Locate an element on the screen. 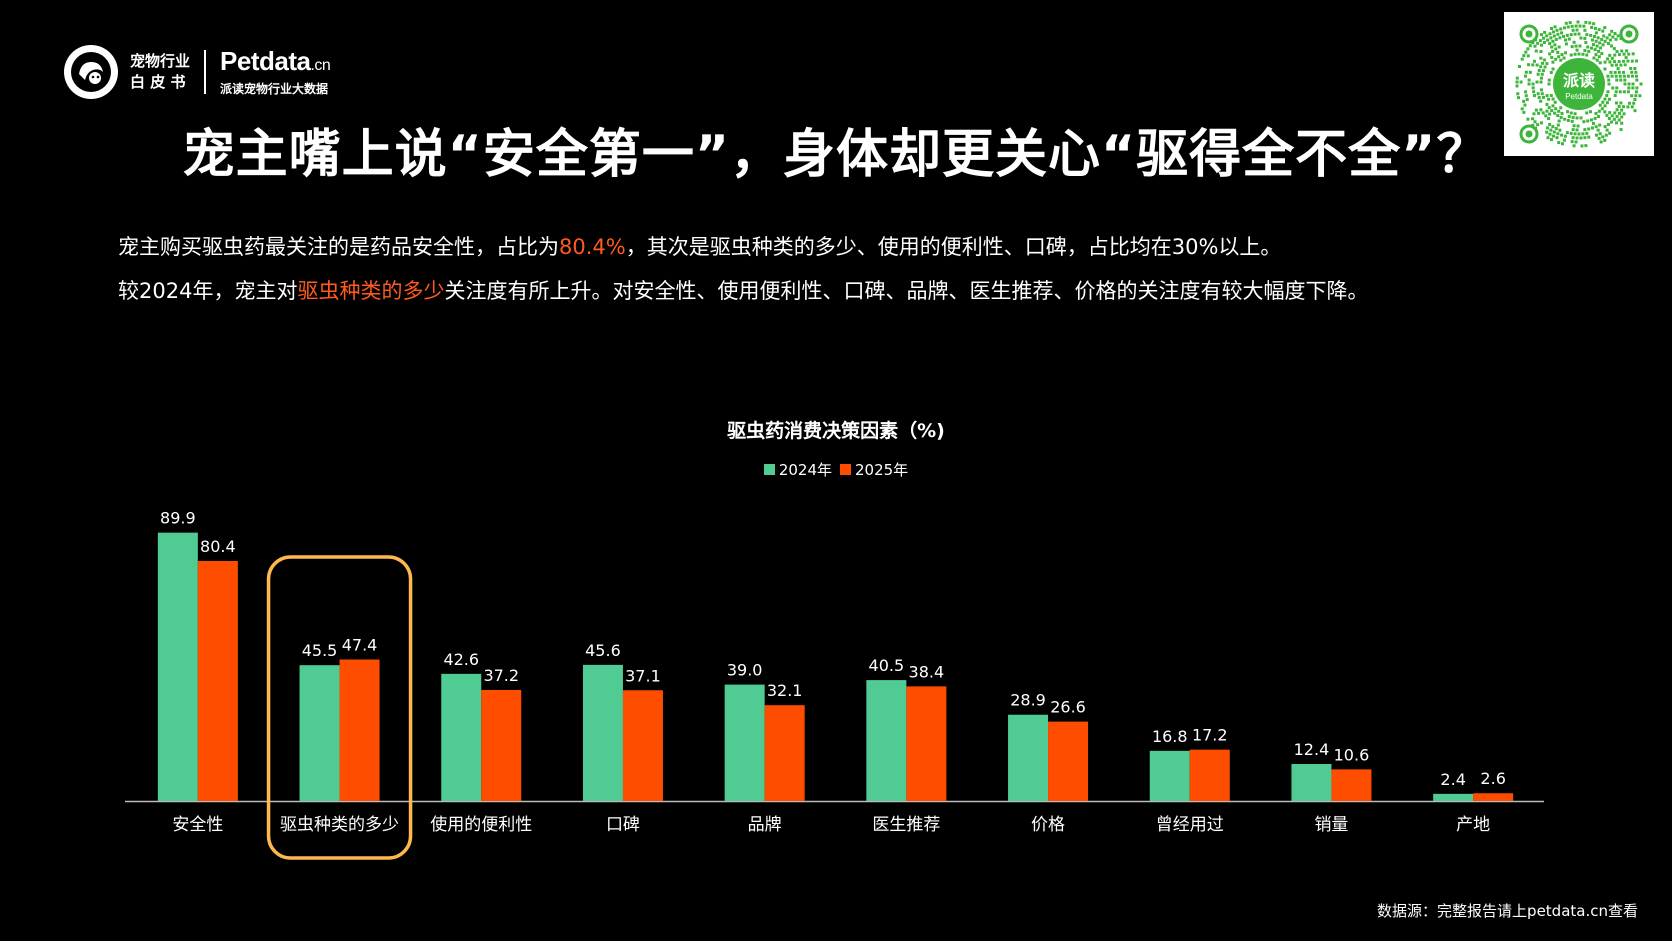  data-source-note: 数据源：完整报告请上petdata.cn查看 is located at coordinates (1507, 911).